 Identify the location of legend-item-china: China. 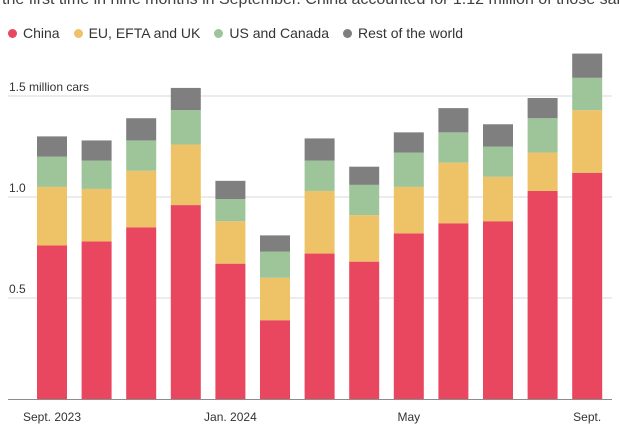
(34, 33).